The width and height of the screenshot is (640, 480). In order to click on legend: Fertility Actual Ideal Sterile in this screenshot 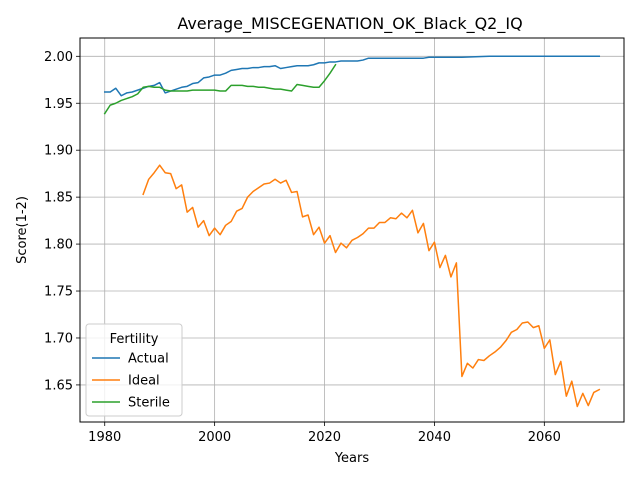, I will do `click(134, 370)`.